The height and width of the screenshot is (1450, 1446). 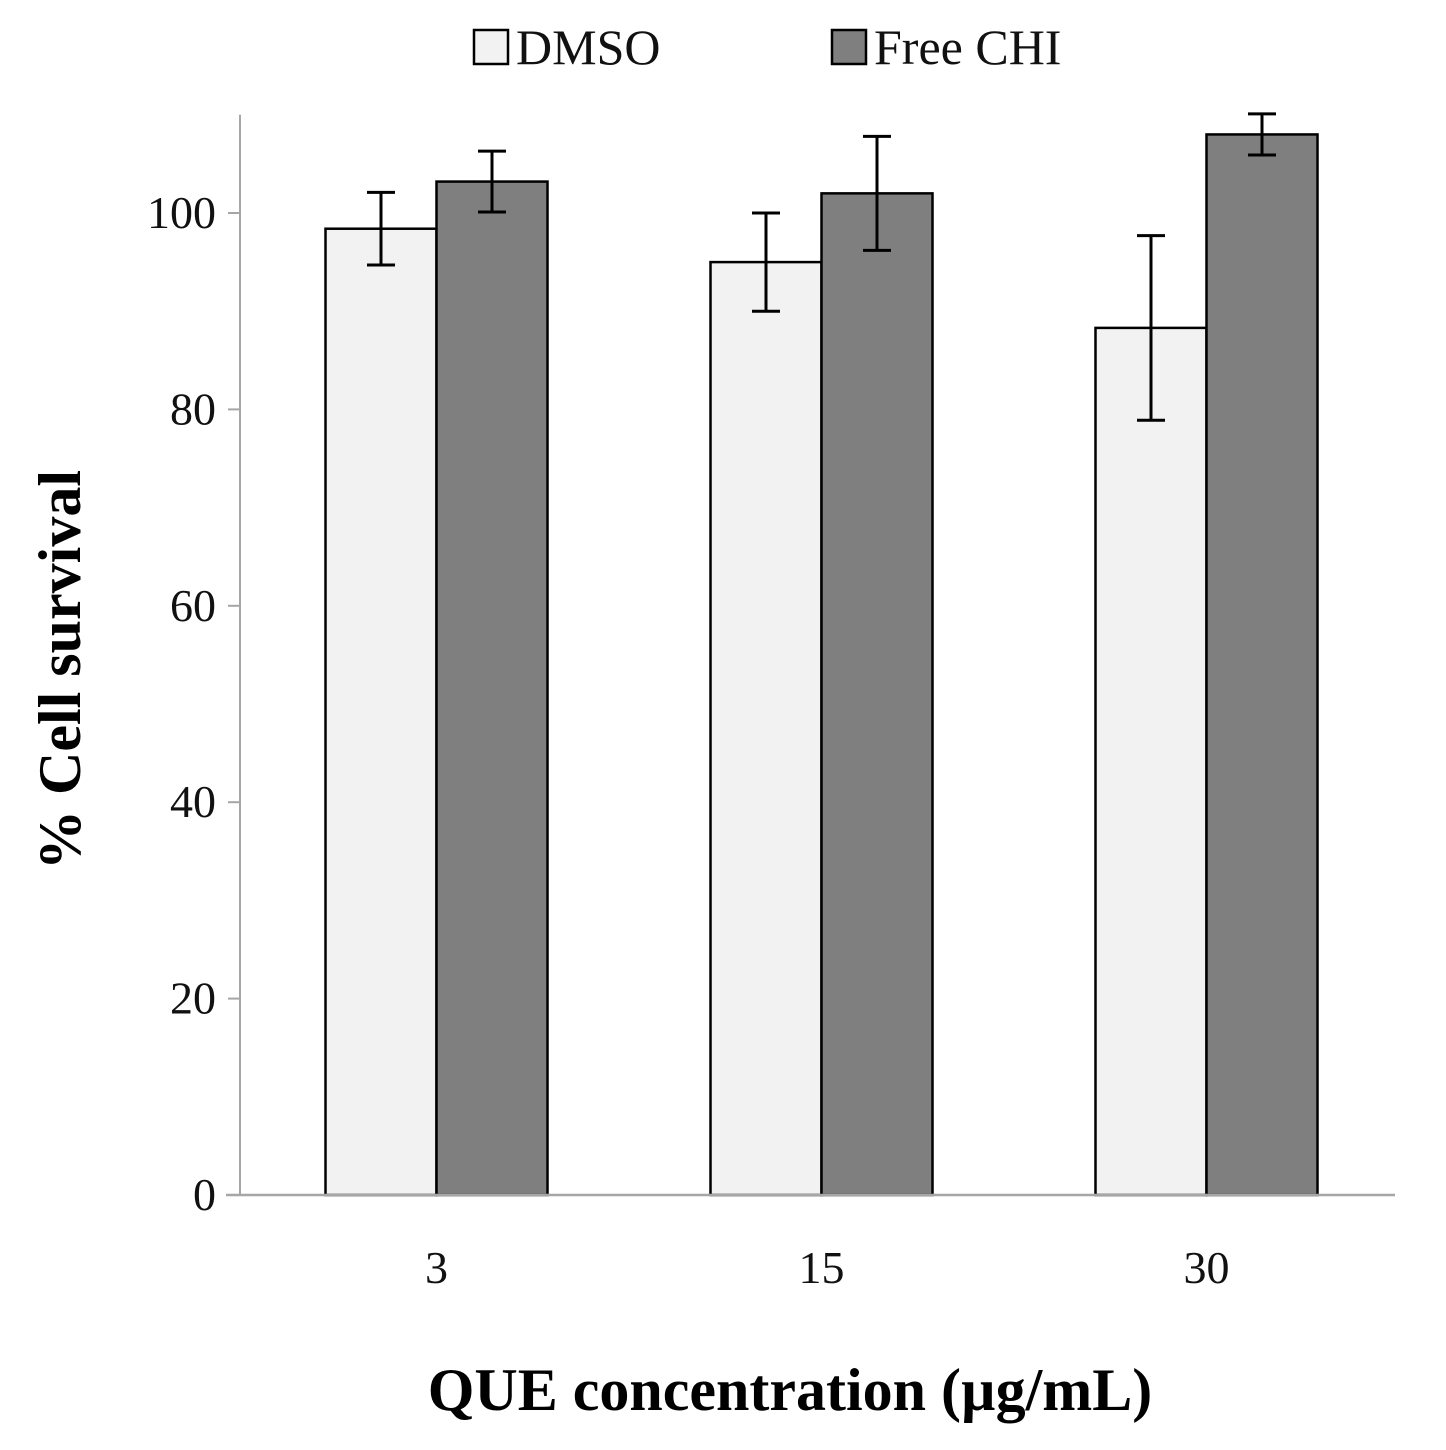 I want to click on legend-label: DMSO, so click(x=588, y=47).